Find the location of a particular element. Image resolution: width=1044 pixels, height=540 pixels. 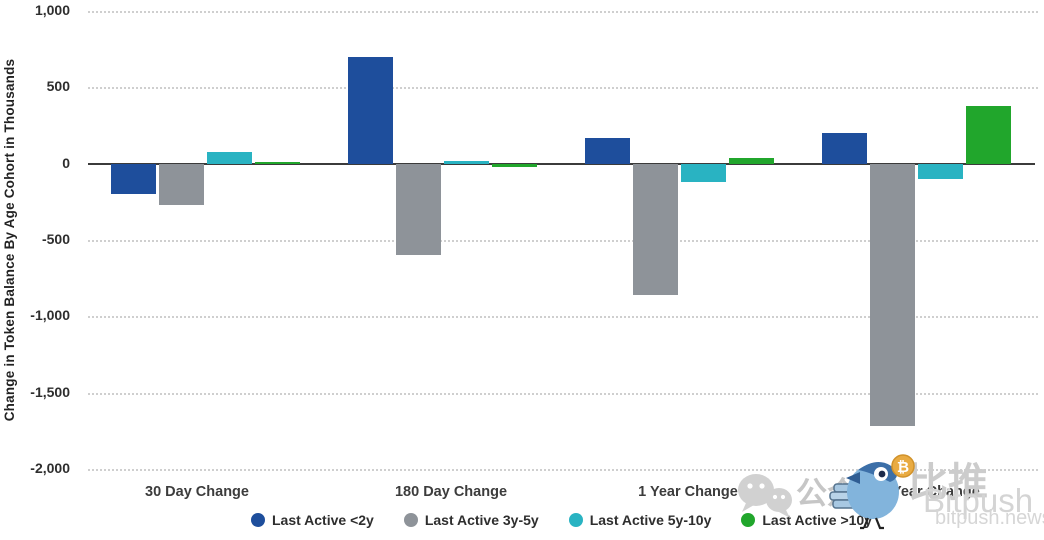

legend-label: Last Active <2y is located at coordinates (323, 520).